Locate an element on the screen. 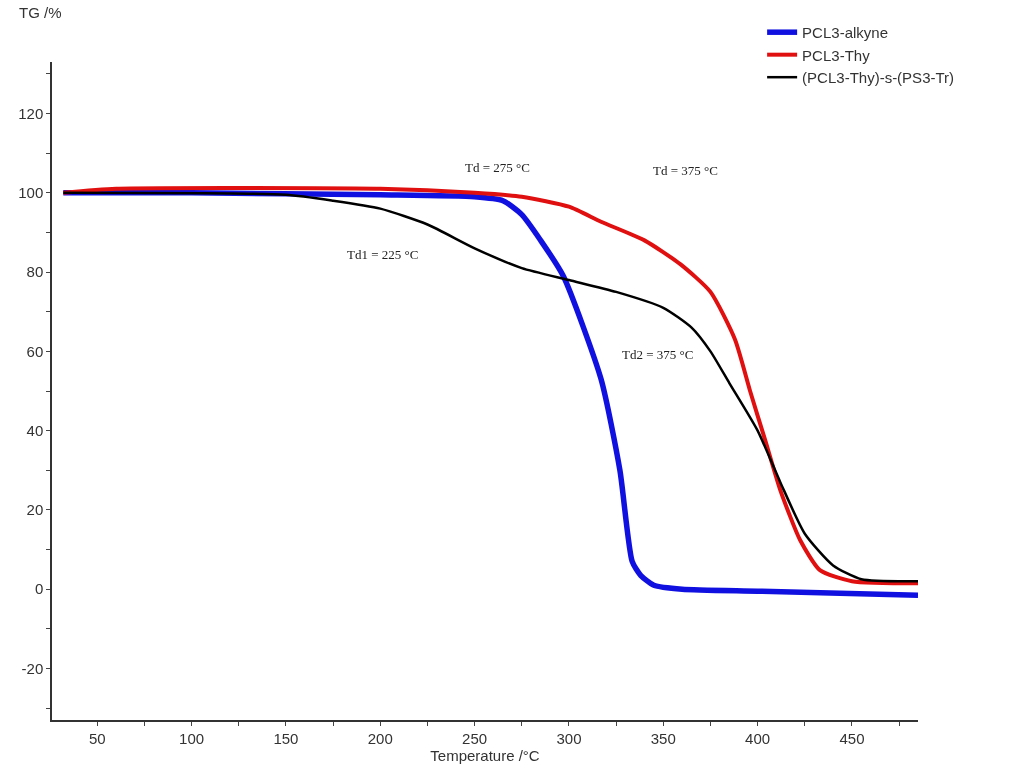 The height and width of the screenshot is (772, 1017). legend-label: (PCL3-Thy)-s-(PS3-Tr) is located at coordinates (878, 78).